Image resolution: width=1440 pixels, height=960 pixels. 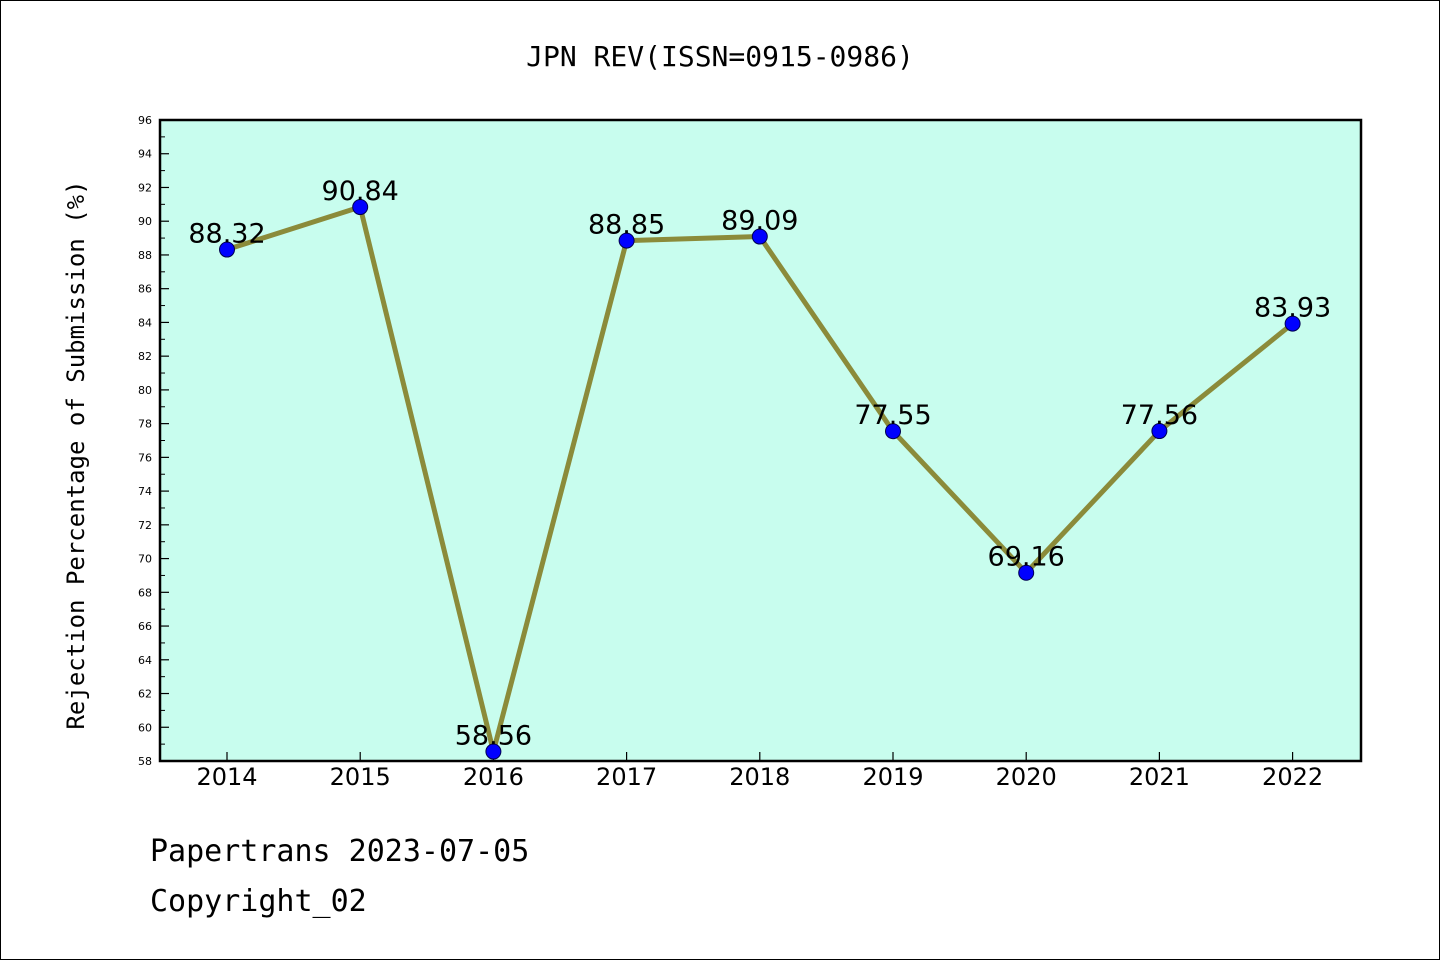 What do you see at coordinates (145, 525) in the screenshot?
I see `y-tick-label: 72` at bounding box center [145, 525].